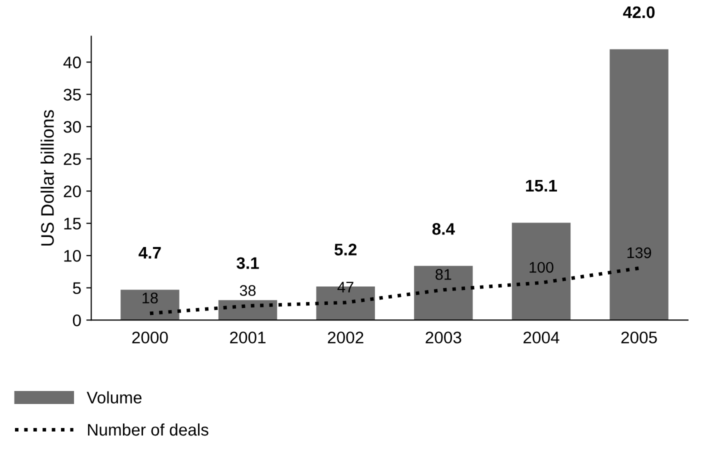 This screenshot has height=454, width=702. Describe the element at coordinates (346, 338) in the screenshot. I see `x-tick-label: 2002` at that location.